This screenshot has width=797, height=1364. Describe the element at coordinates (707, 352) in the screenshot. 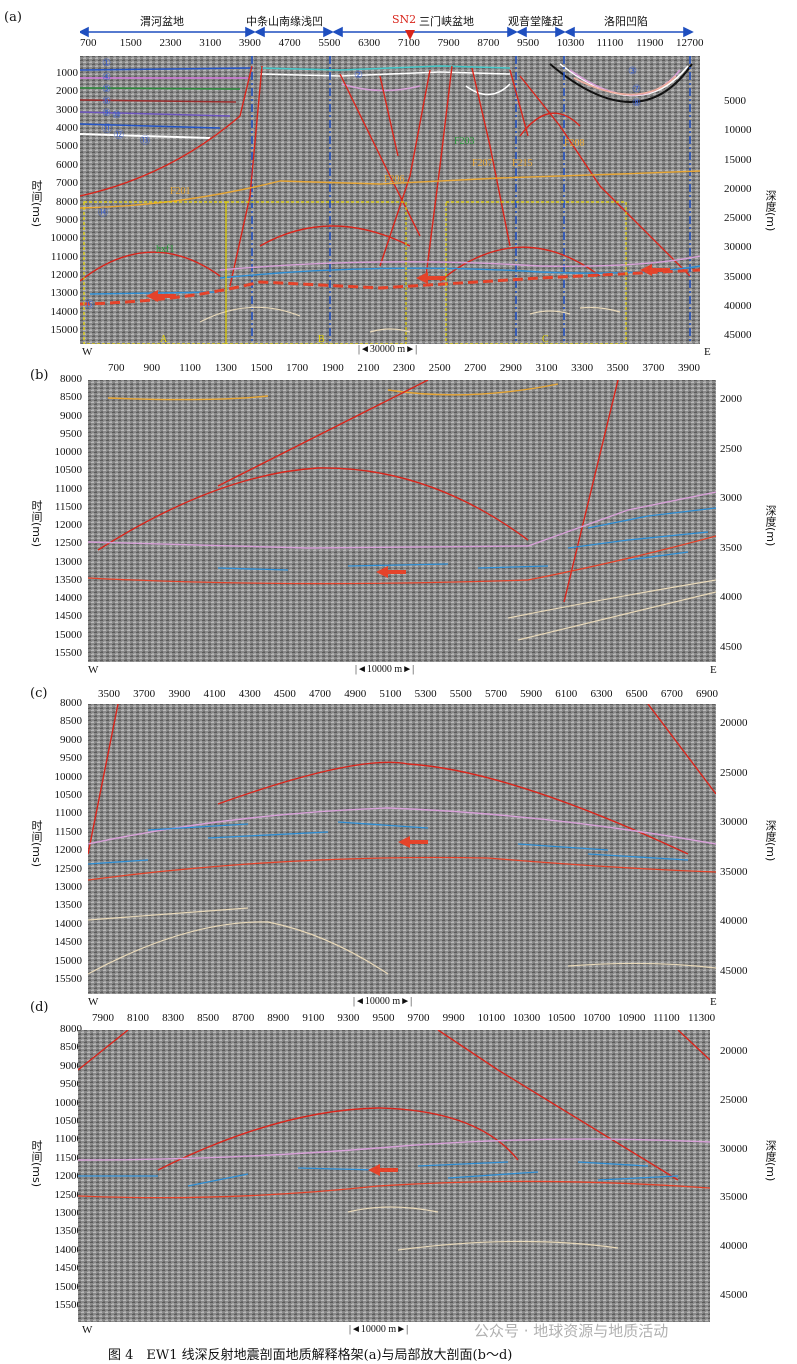

I see `panel-a-east: E` at that location.